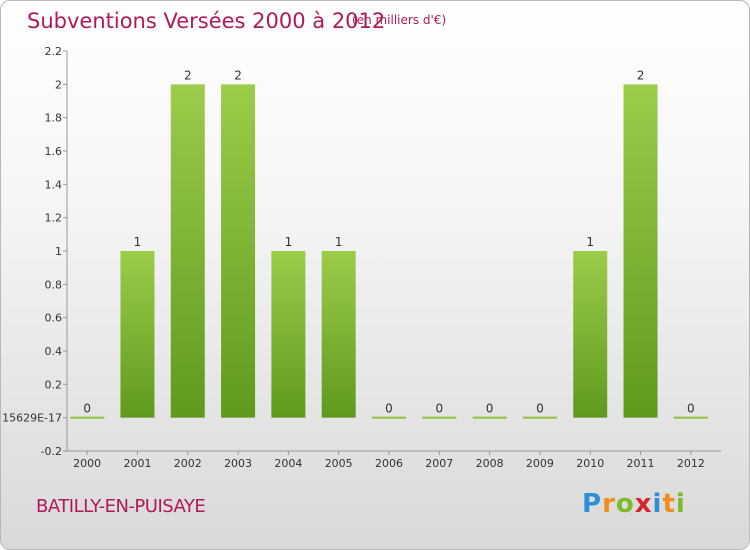 The width and height of the screenshot is (750, 550). I want to click on x-tick-label: 2004, so click(288, 463).